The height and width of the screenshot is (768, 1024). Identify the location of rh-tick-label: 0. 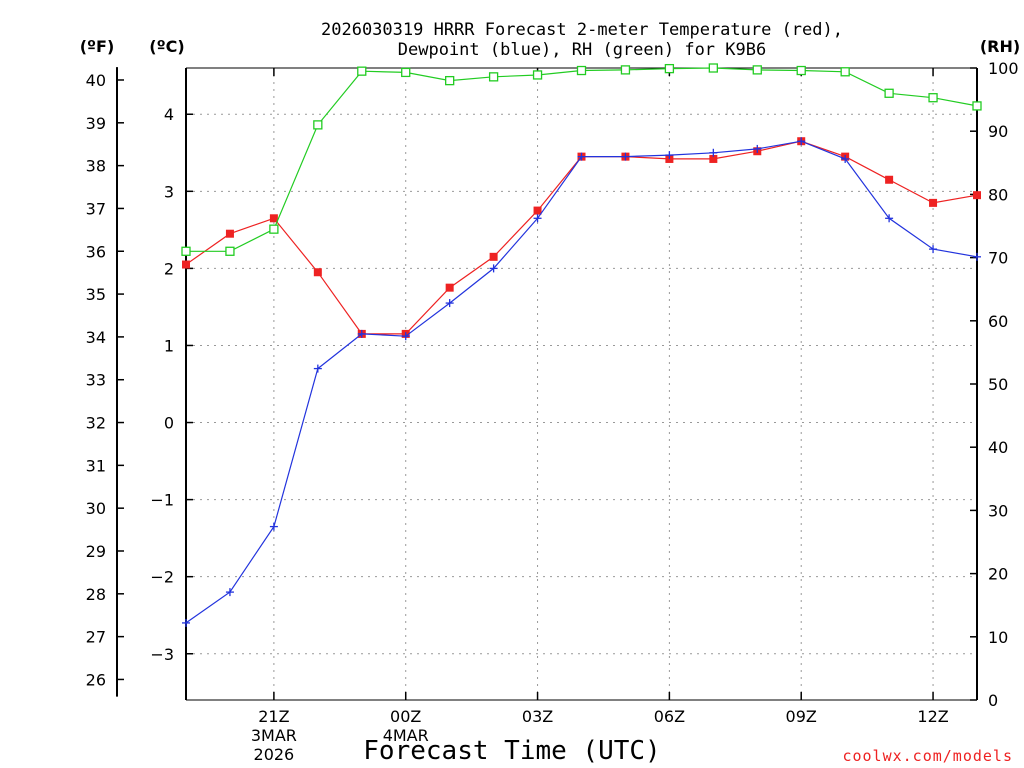
(993, 700).